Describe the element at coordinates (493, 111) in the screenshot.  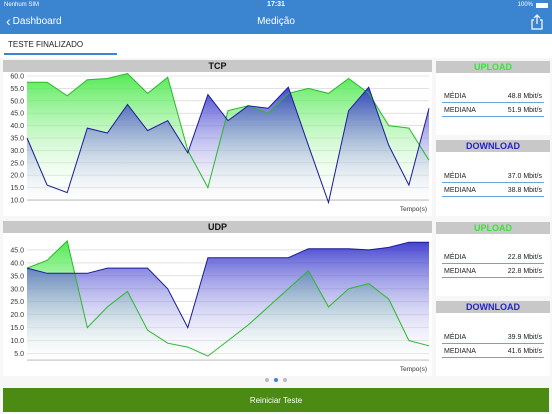
I see `tcp-upload-mediana-row: MEDIANA 51.9 Mbit/s` at that location.